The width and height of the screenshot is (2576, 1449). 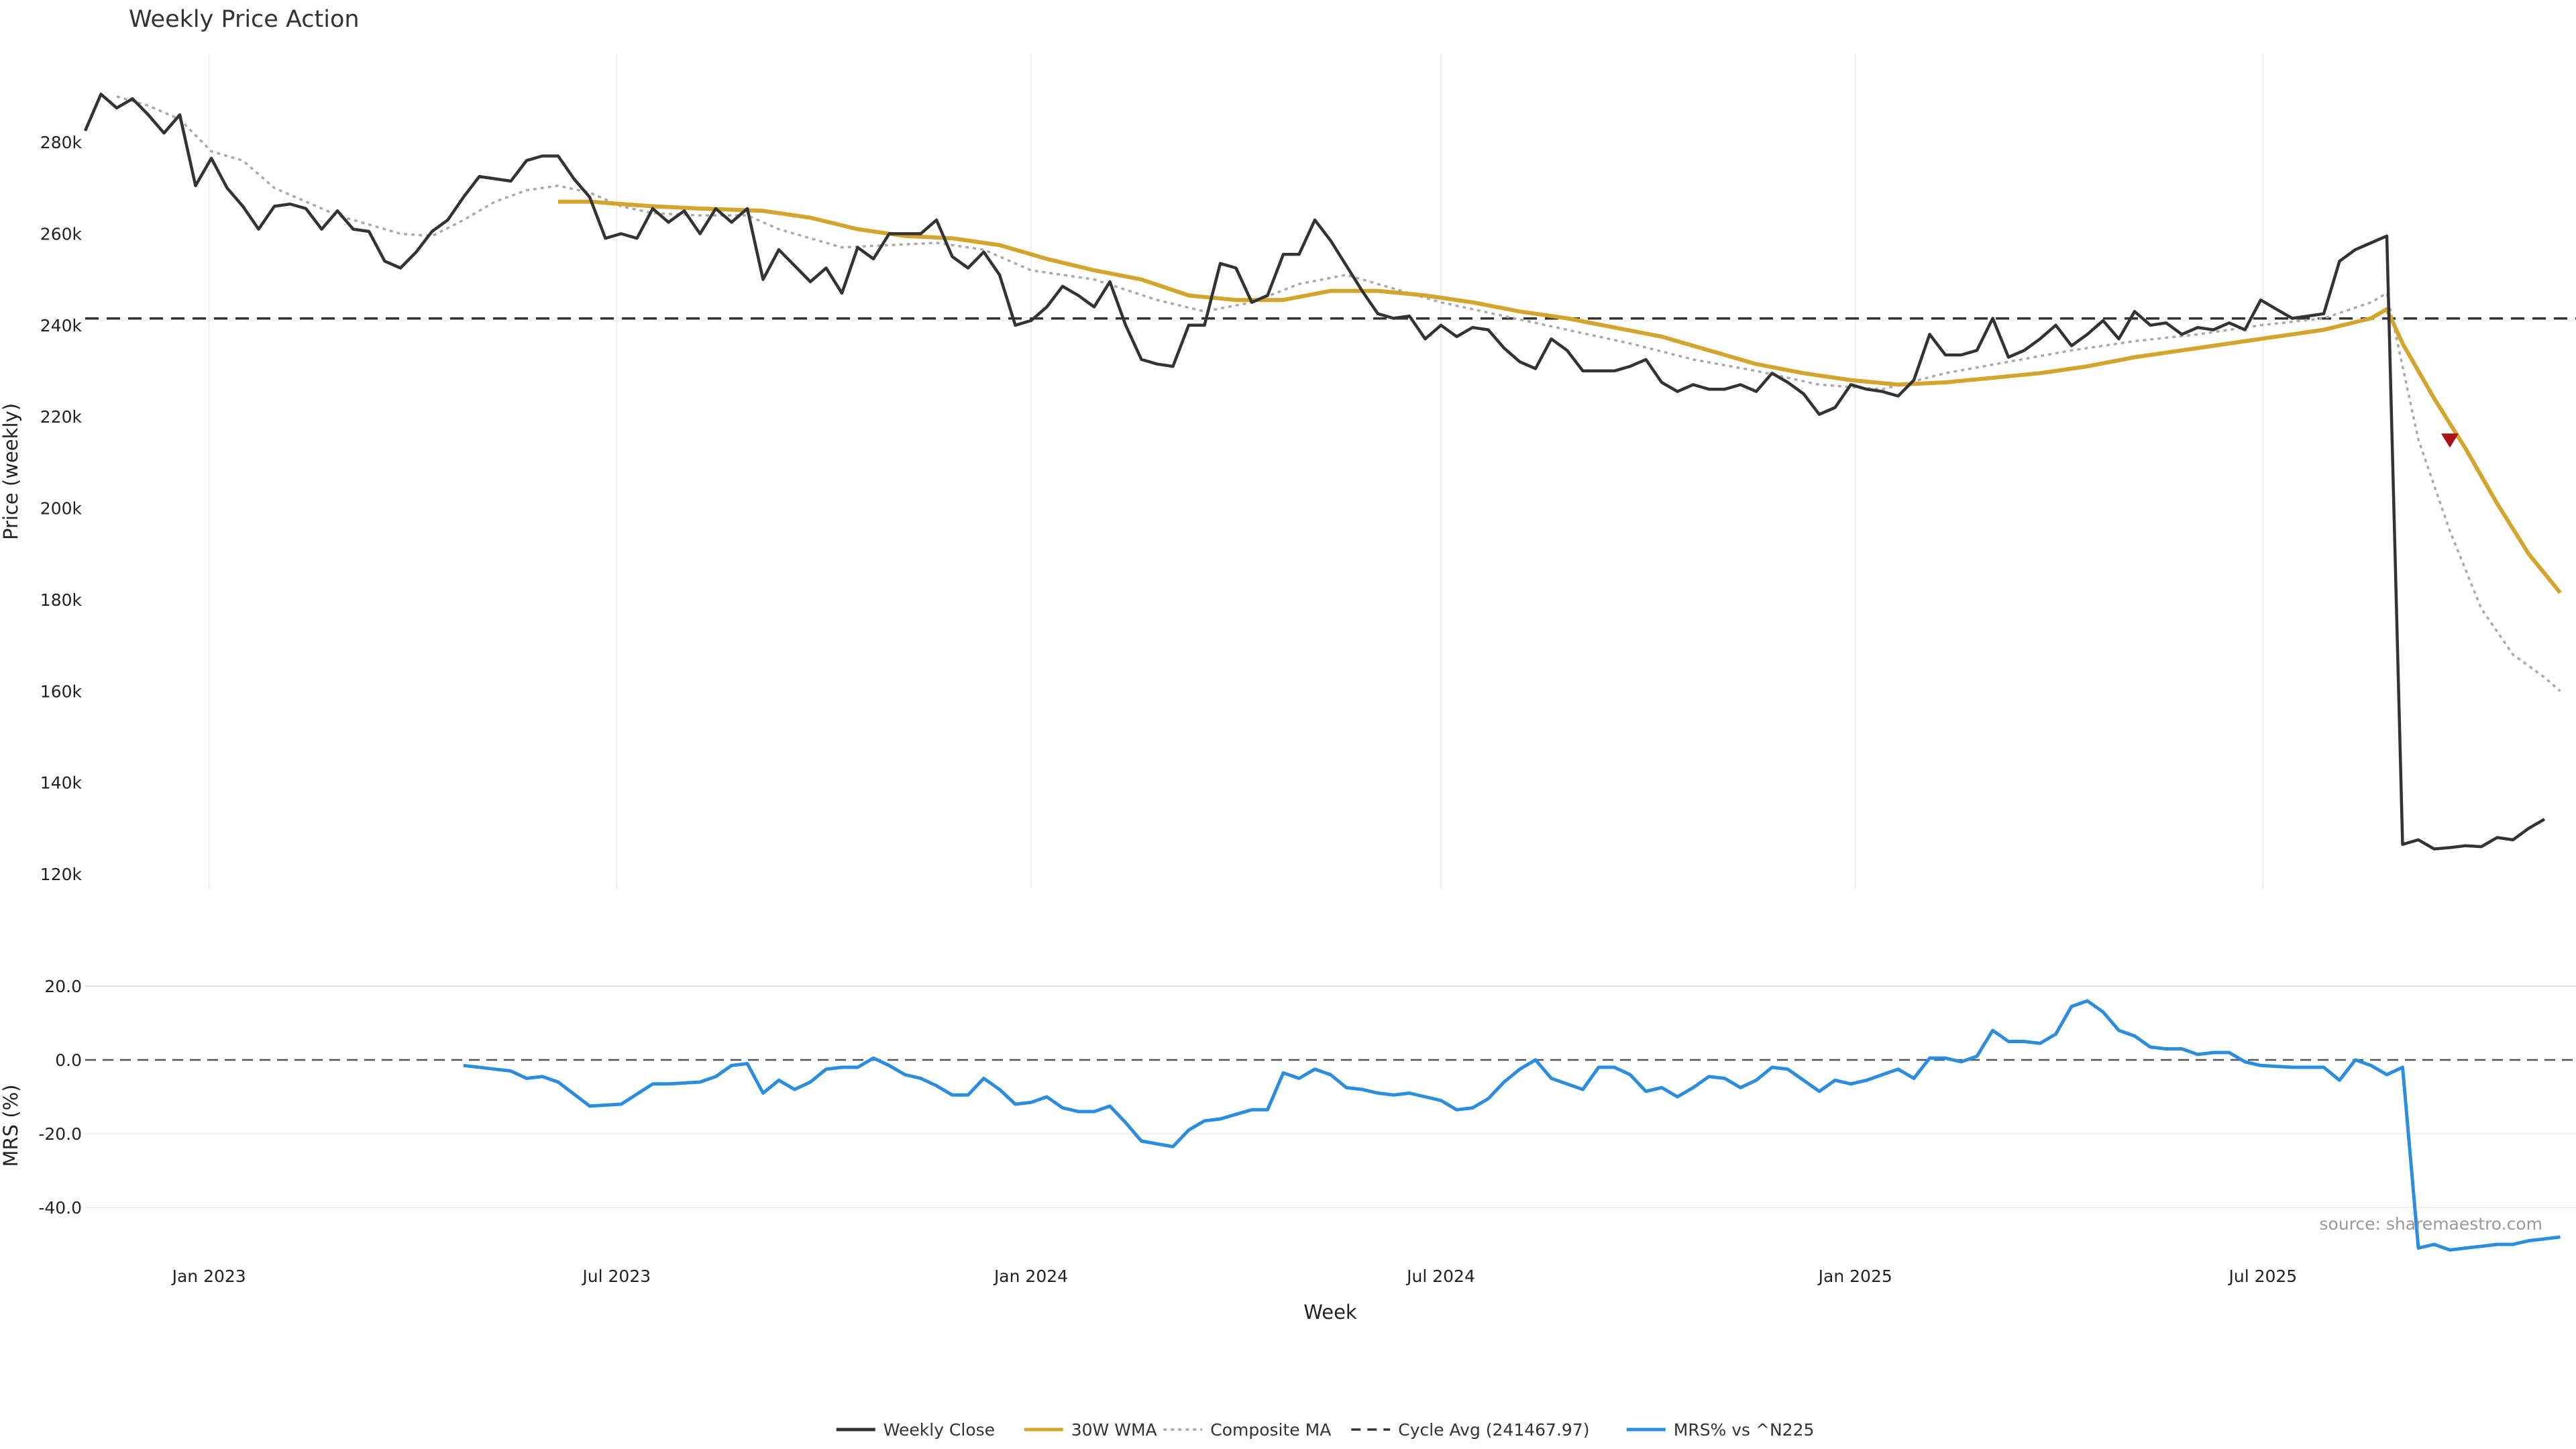 I want to click on mrs-y-tick-label: -40.0, so click(x=60, y=1208).